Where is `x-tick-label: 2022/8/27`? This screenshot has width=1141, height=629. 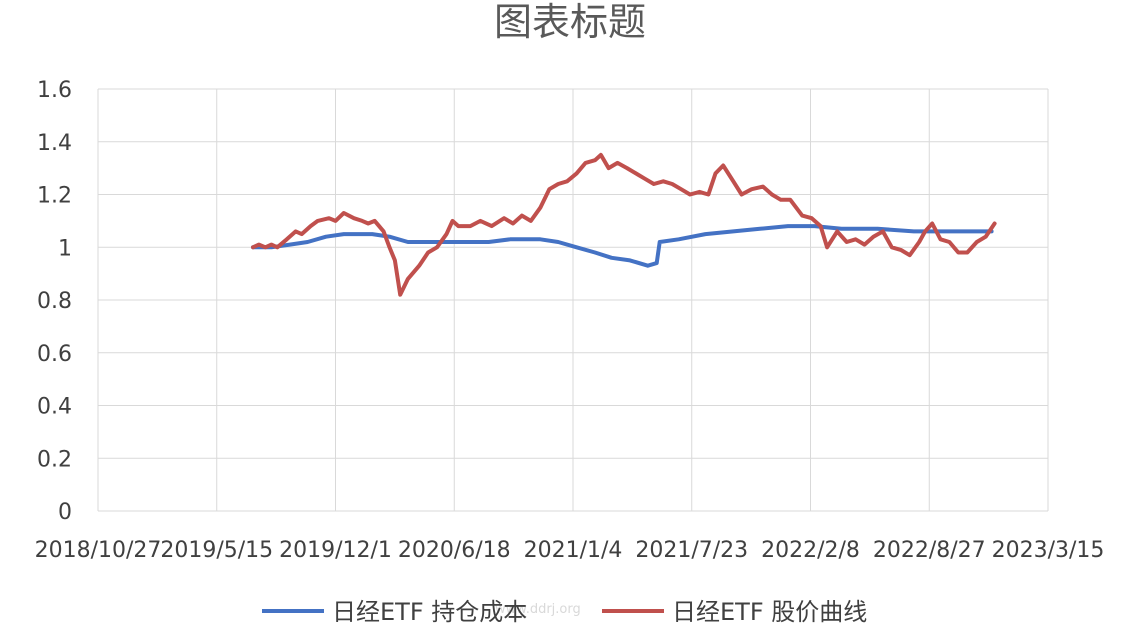 x-tick-label: 2022/8/27 is located at coordinates (929, 550).